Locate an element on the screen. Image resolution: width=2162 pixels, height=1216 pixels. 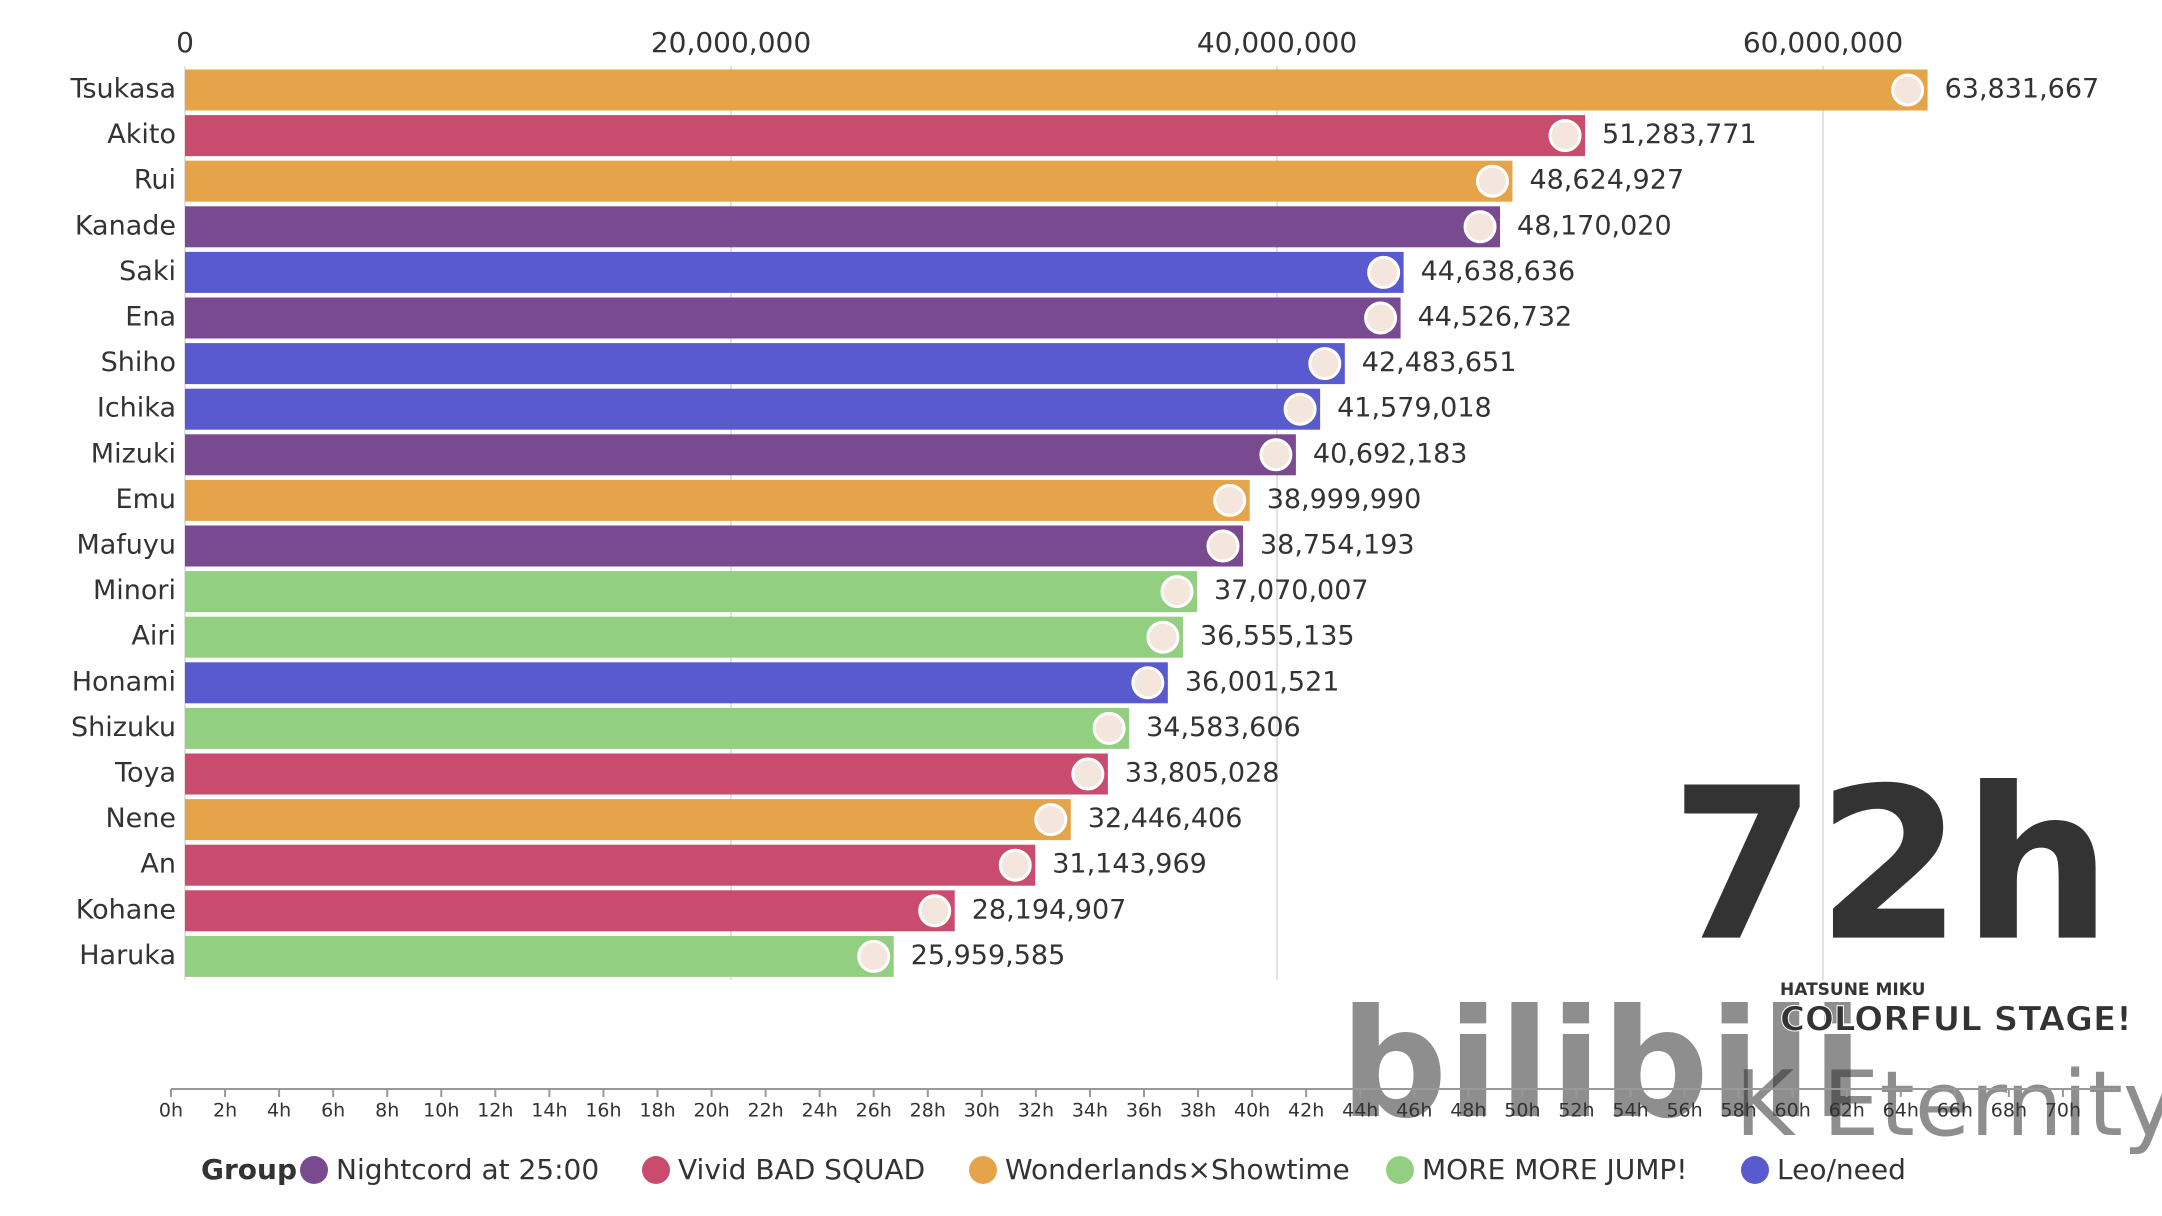
category-label: Akito is located at coordinates (141, 134).